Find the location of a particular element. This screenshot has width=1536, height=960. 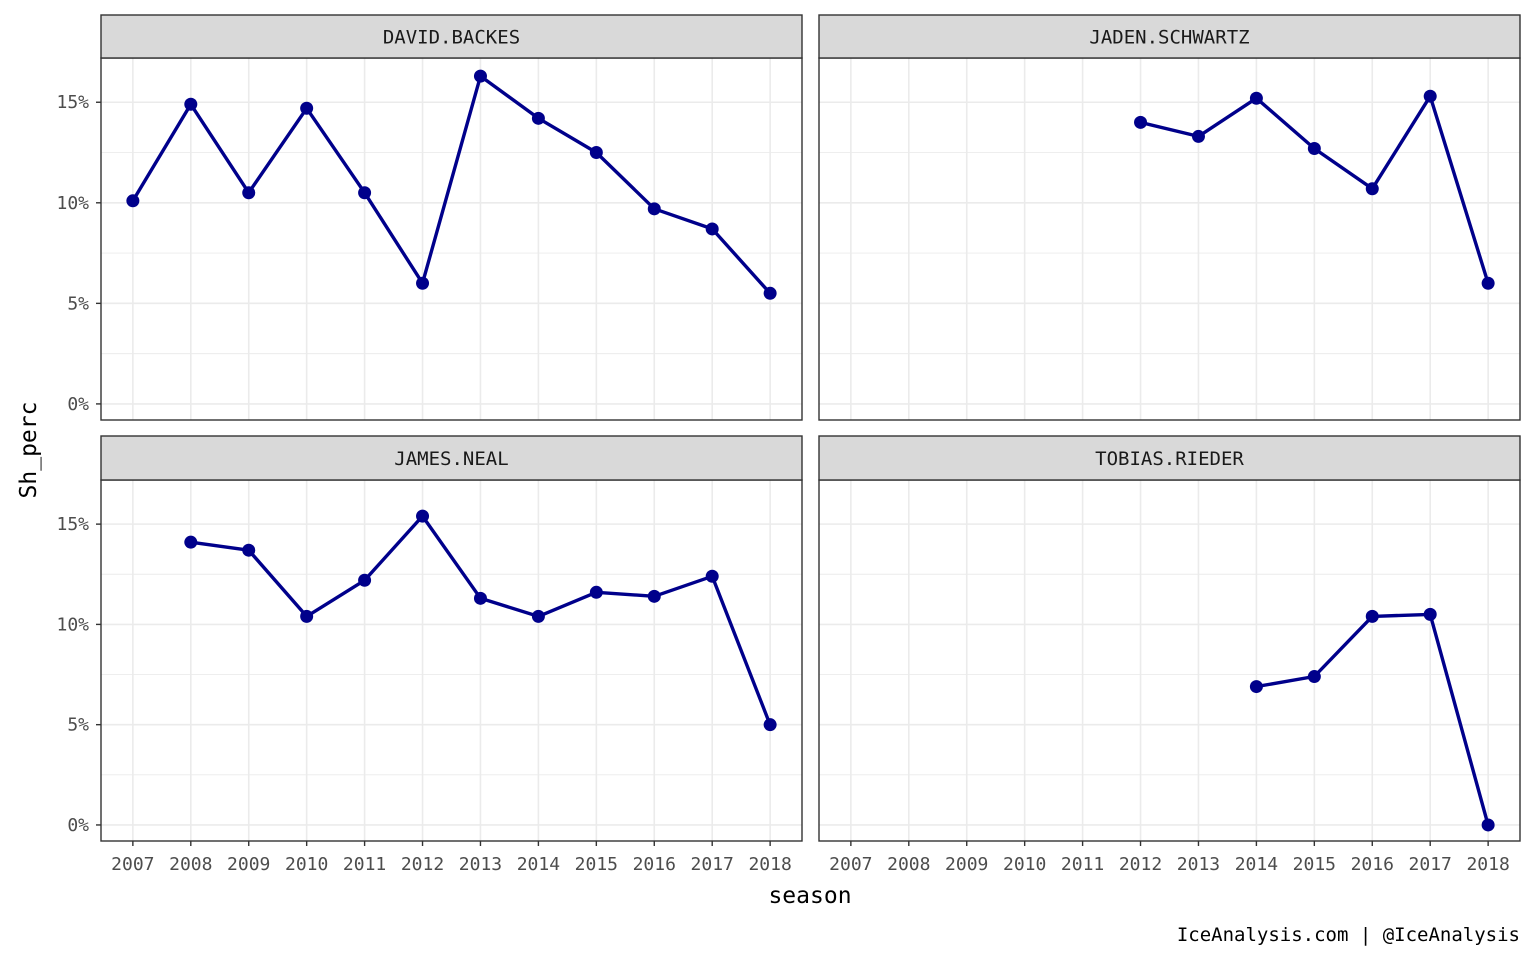

facet-label: DAVID.BACKES is located at coordinates (451, 38).